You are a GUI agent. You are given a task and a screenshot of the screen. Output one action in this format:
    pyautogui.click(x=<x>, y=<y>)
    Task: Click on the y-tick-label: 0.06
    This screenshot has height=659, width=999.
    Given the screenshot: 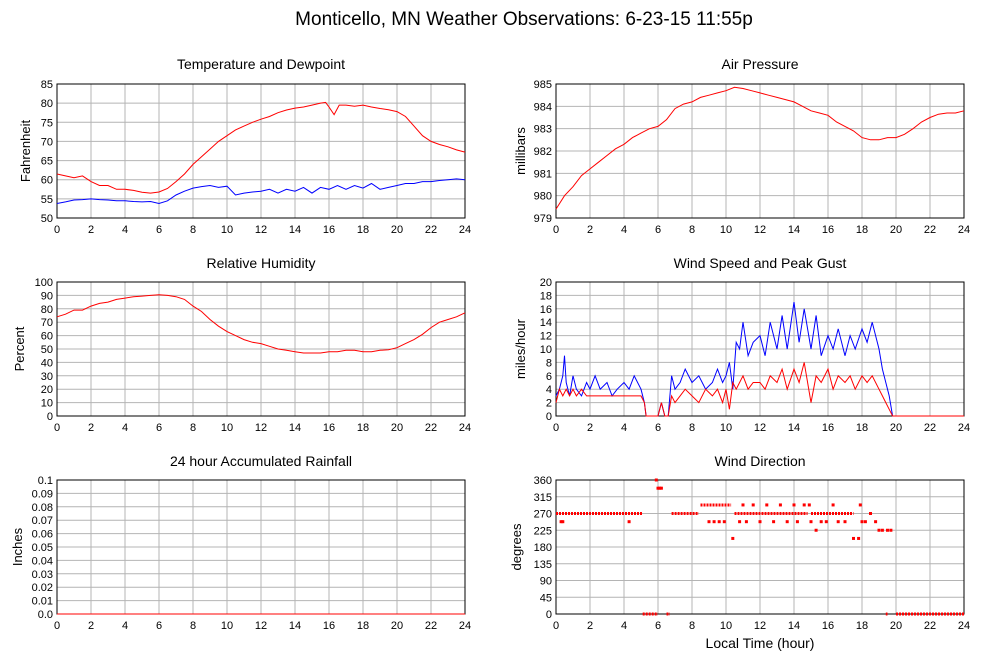 What is the action you would take?
    pyautogui.click(x=42, y=535)
    